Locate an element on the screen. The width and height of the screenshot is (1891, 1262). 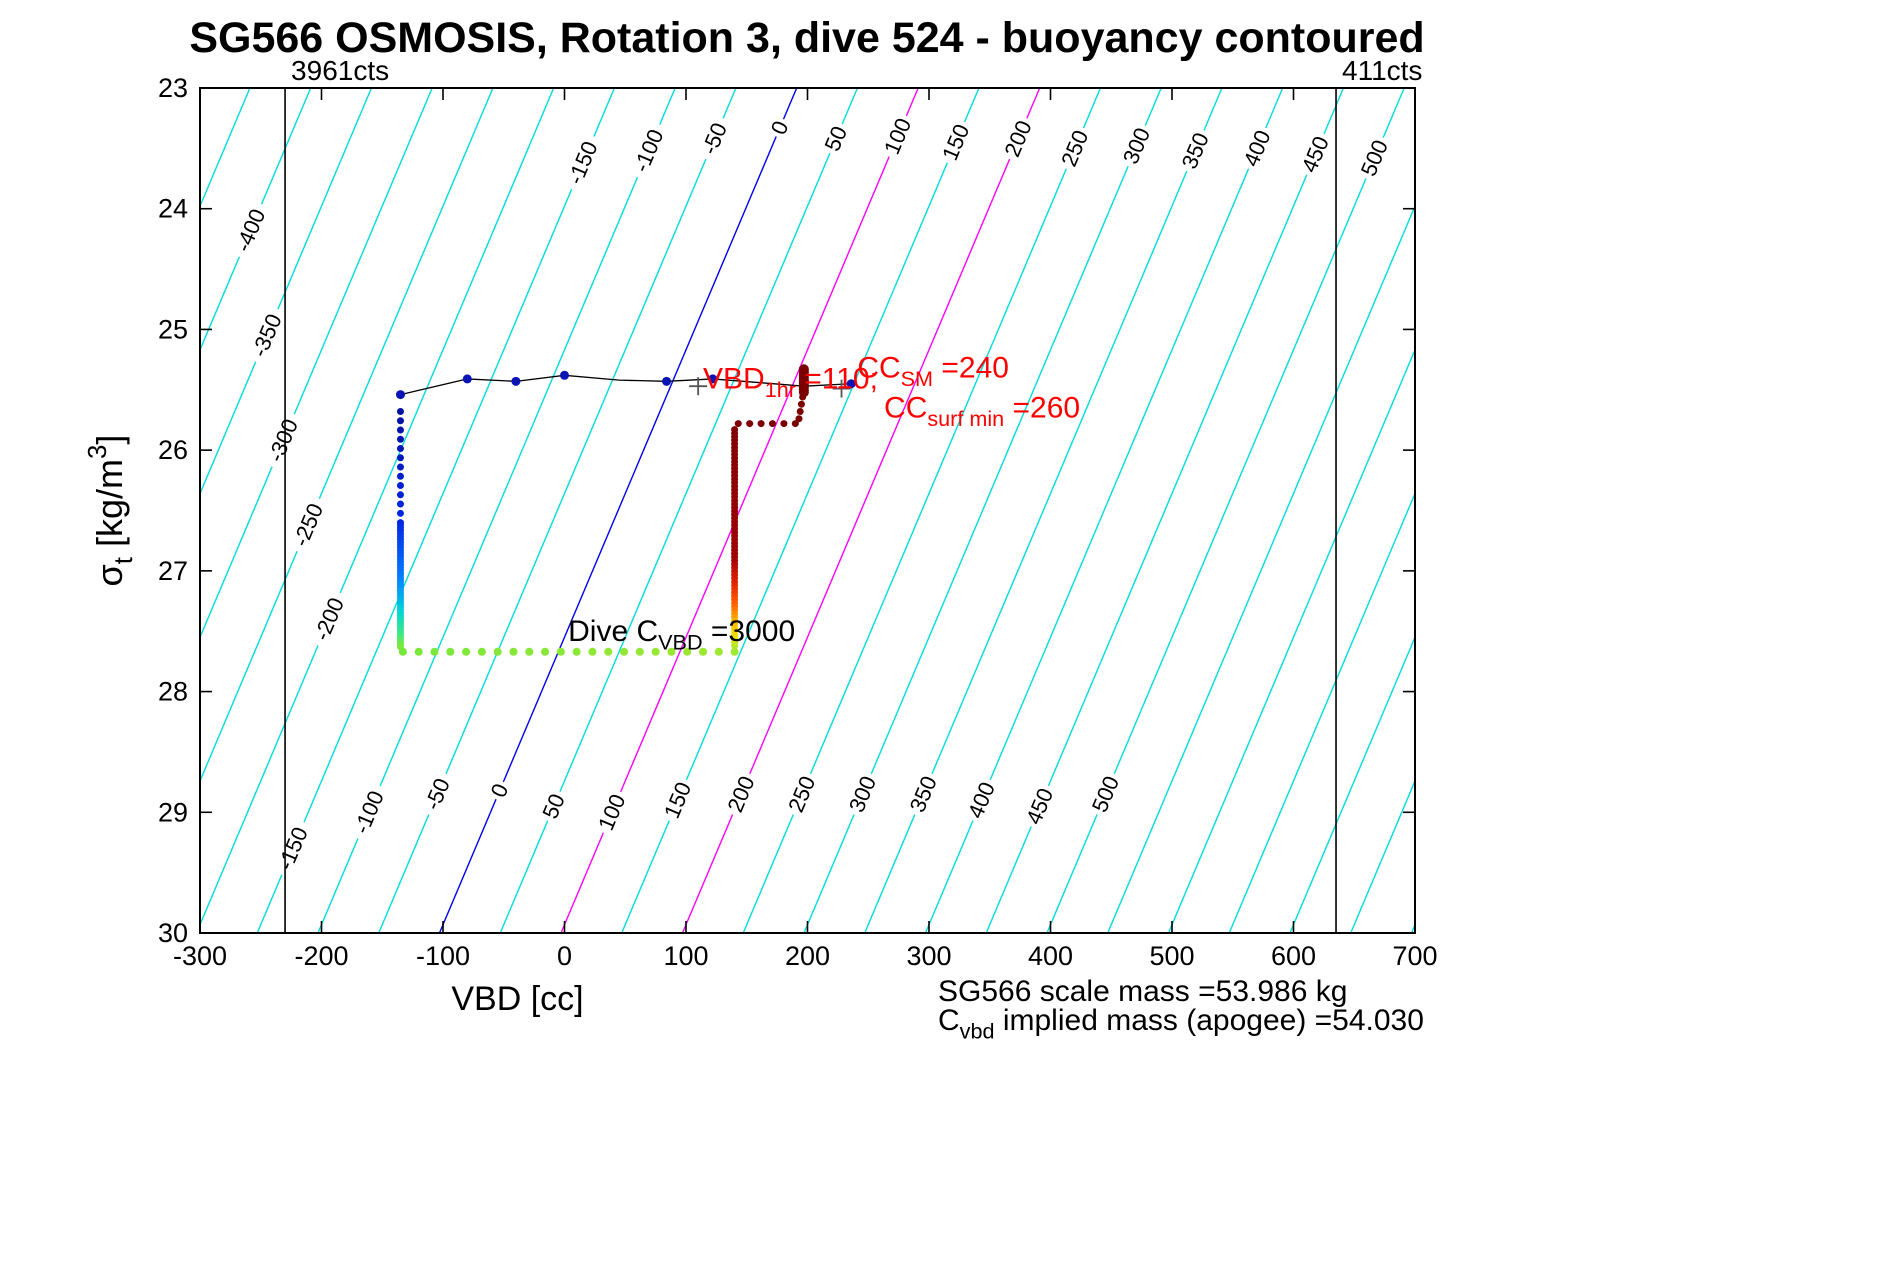
x-tick-label: 400 is located at coordinates (1050, 956).